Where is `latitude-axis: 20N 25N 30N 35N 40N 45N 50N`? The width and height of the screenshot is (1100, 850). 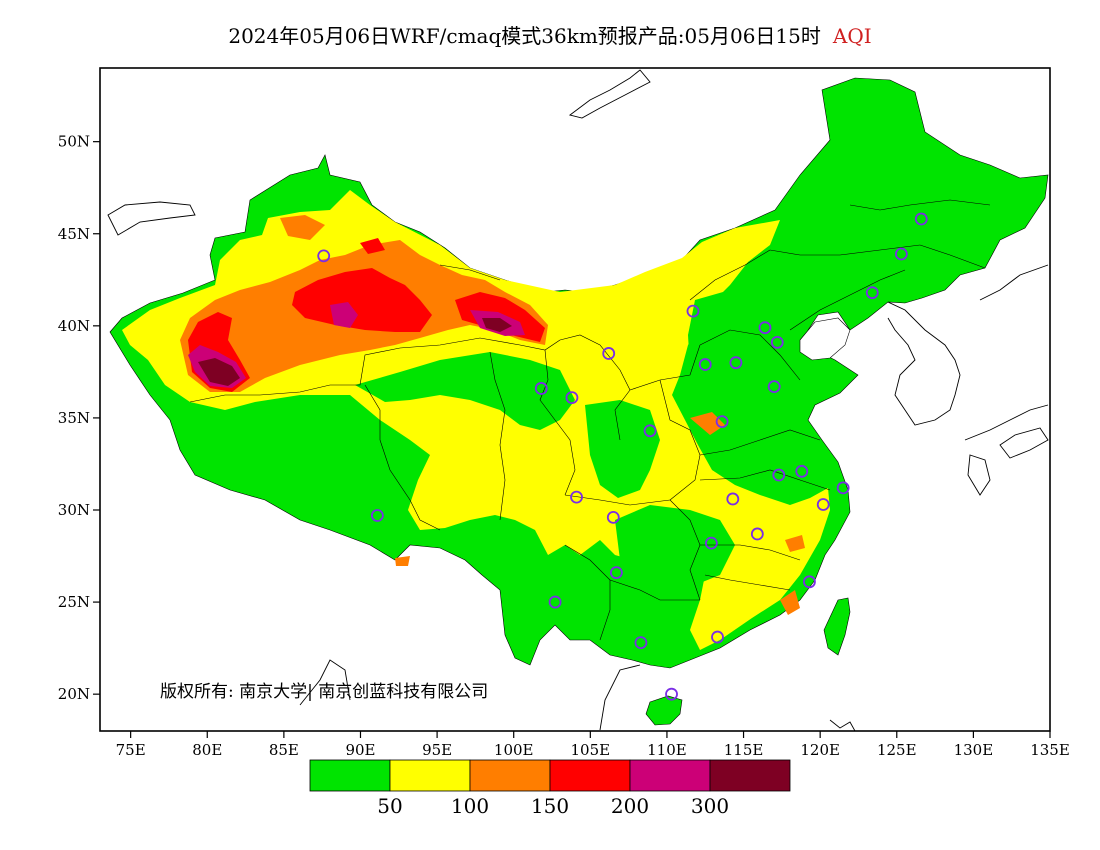
latitude-axis: 20N 25N 30N 35N 40N 45N 50N is located at coordinates (79, 418).